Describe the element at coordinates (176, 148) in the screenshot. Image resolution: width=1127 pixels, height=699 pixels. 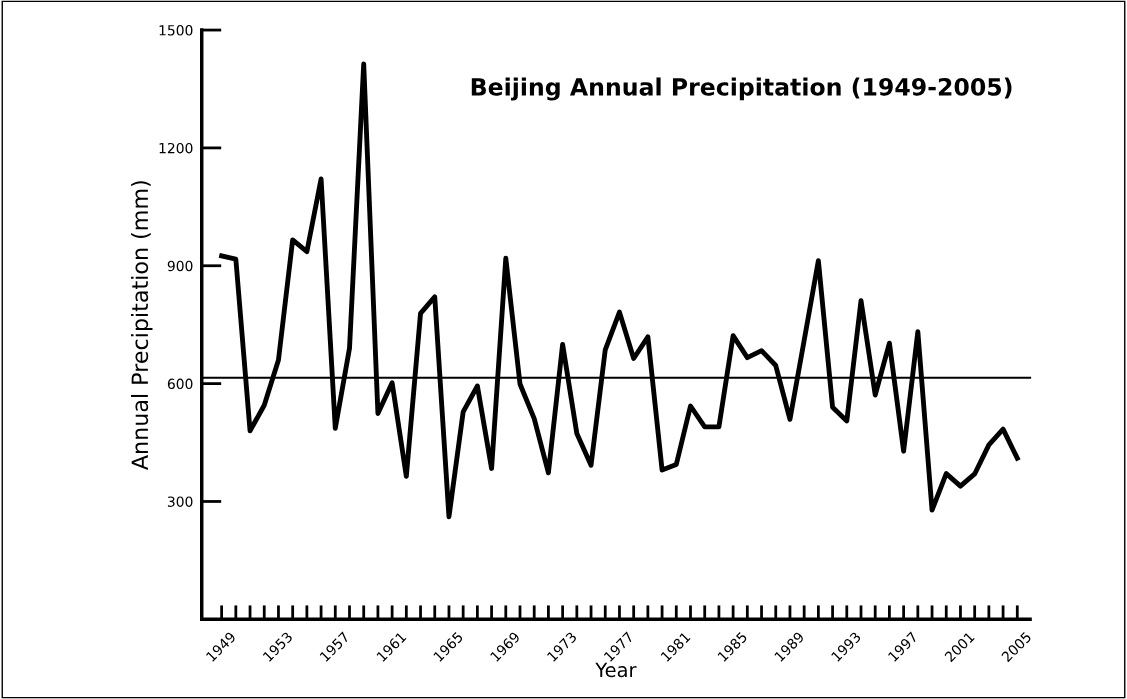
I see `y-tick-label: 1200` at that location.